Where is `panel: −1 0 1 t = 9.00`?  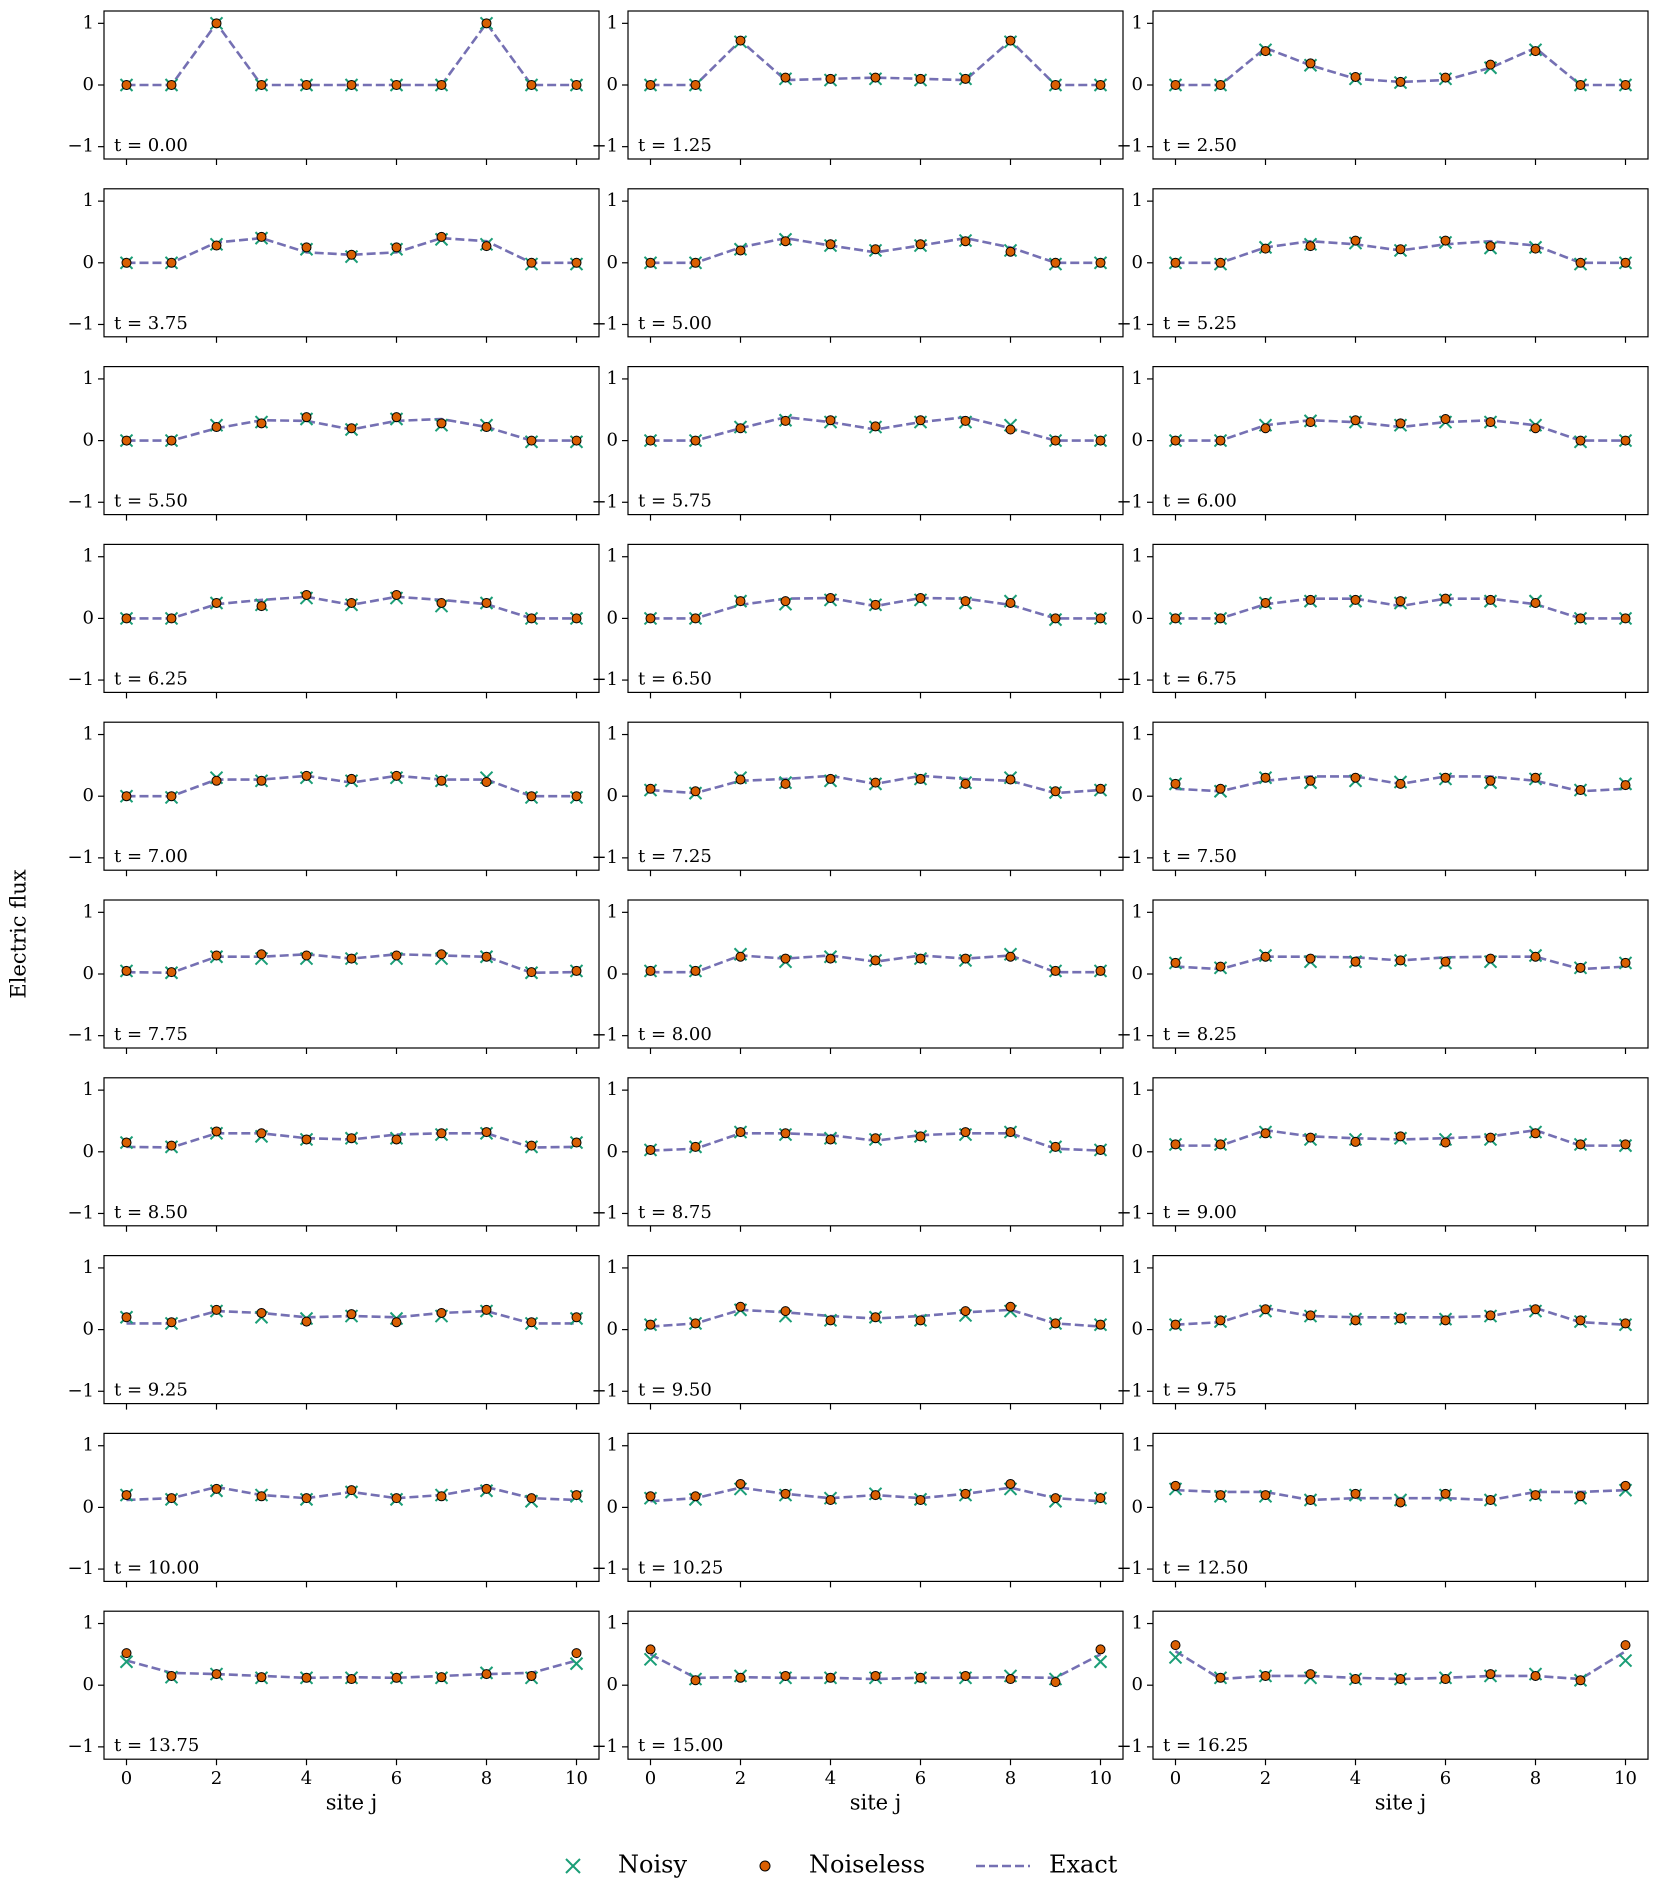
panel: −1 0 1 t = 9.00 is located at coordinates (1382, 1154).